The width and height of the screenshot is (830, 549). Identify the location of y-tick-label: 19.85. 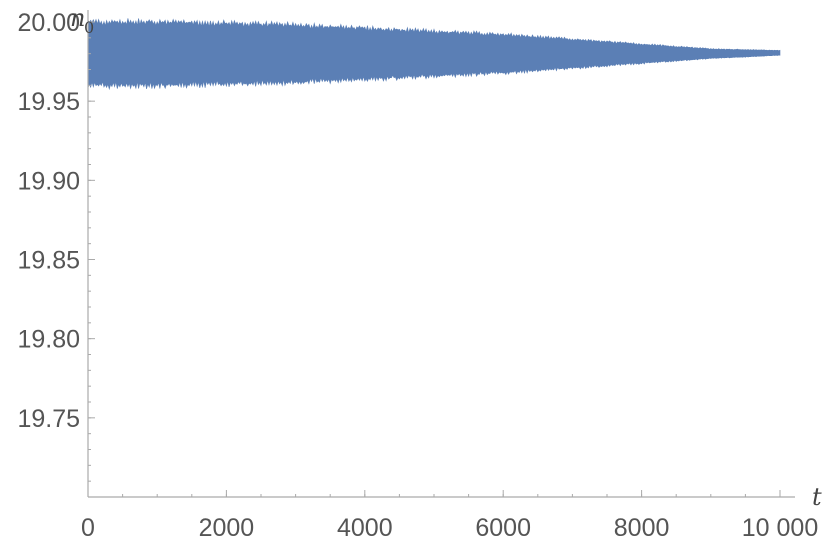
(48, 261).